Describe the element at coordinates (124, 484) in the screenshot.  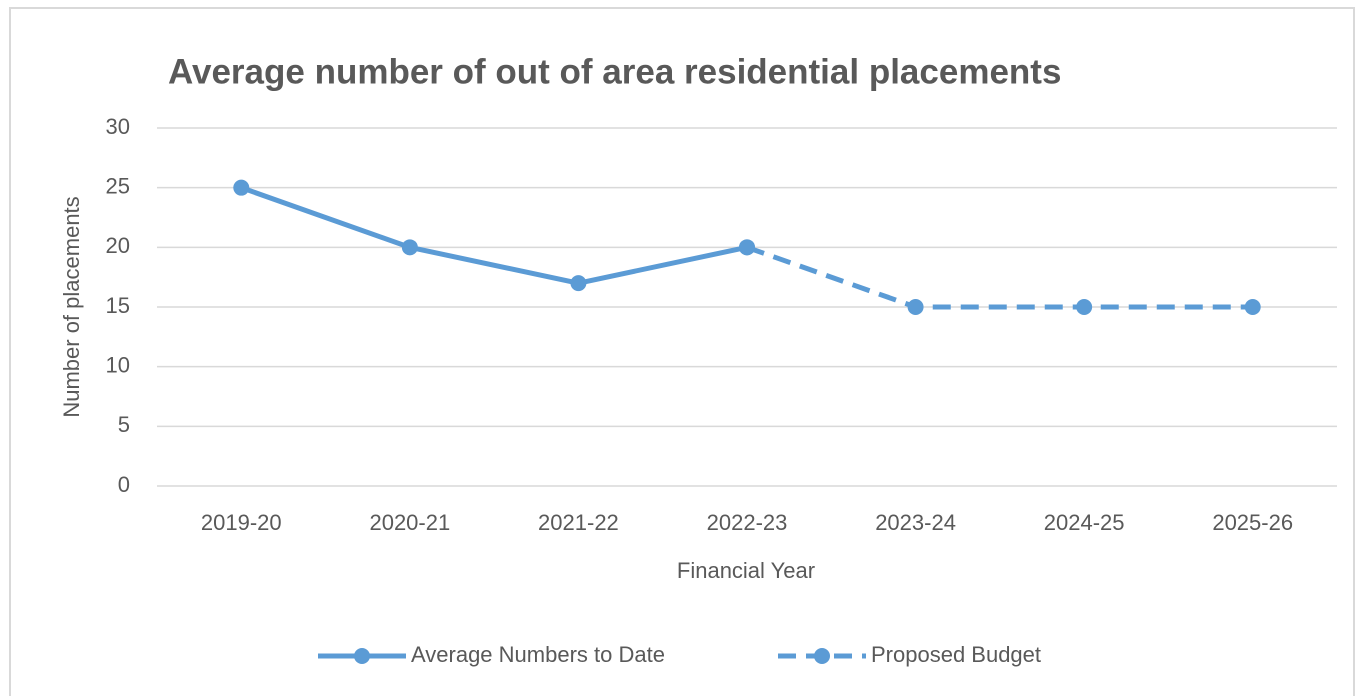
I see `y-tick-label: 0` at that location.